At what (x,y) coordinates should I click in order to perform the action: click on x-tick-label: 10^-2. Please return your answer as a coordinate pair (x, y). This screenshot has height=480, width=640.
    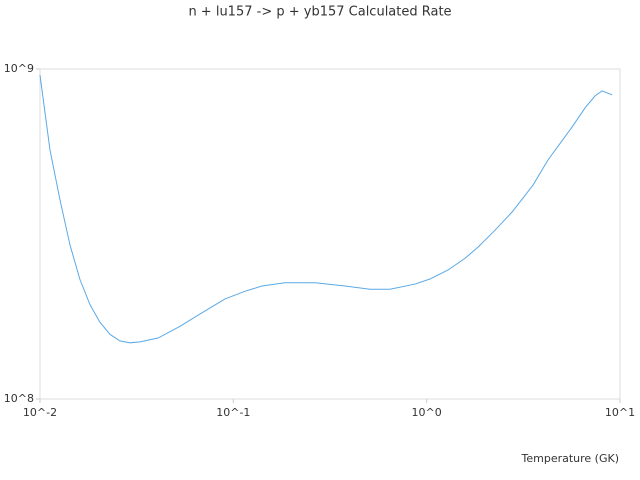
    Looking at the image, I should click on (40, 412).